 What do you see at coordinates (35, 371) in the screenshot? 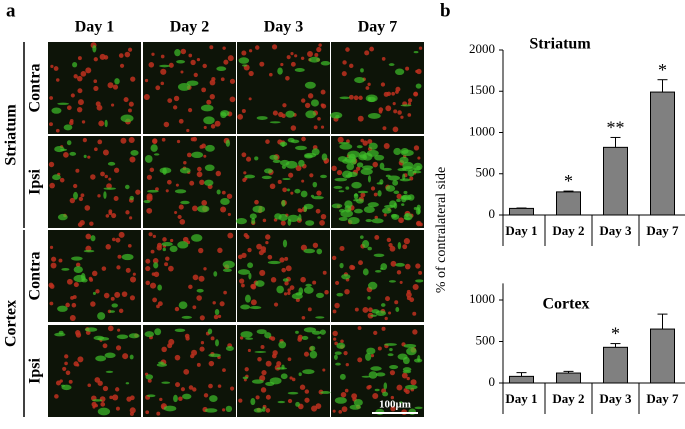
I see `row-label: Ipsi` at bounding box center [35, 371].